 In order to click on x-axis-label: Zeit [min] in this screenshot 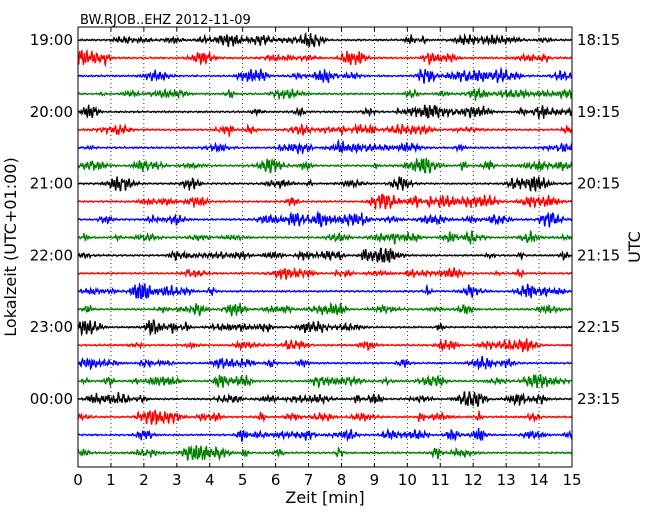, I will do `click(324, 497)`.